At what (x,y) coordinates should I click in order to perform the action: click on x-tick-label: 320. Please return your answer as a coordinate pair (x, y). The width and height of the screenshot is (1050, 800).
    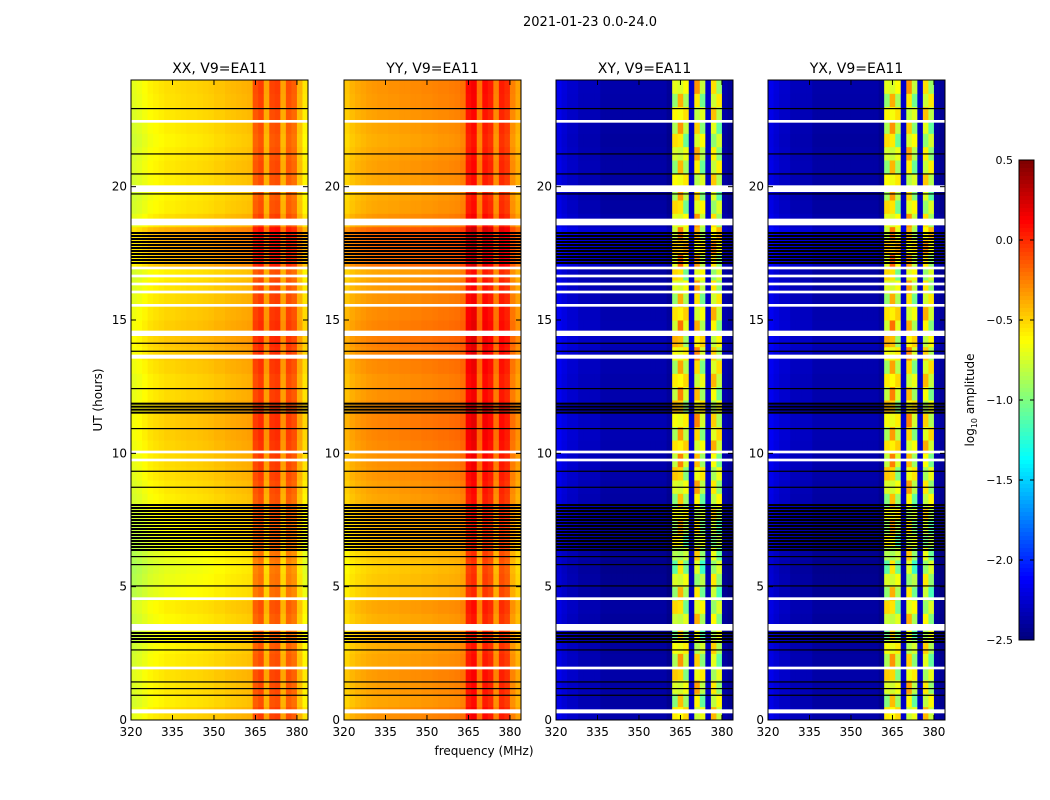
    Looking at the image, I should click on (131, 732).